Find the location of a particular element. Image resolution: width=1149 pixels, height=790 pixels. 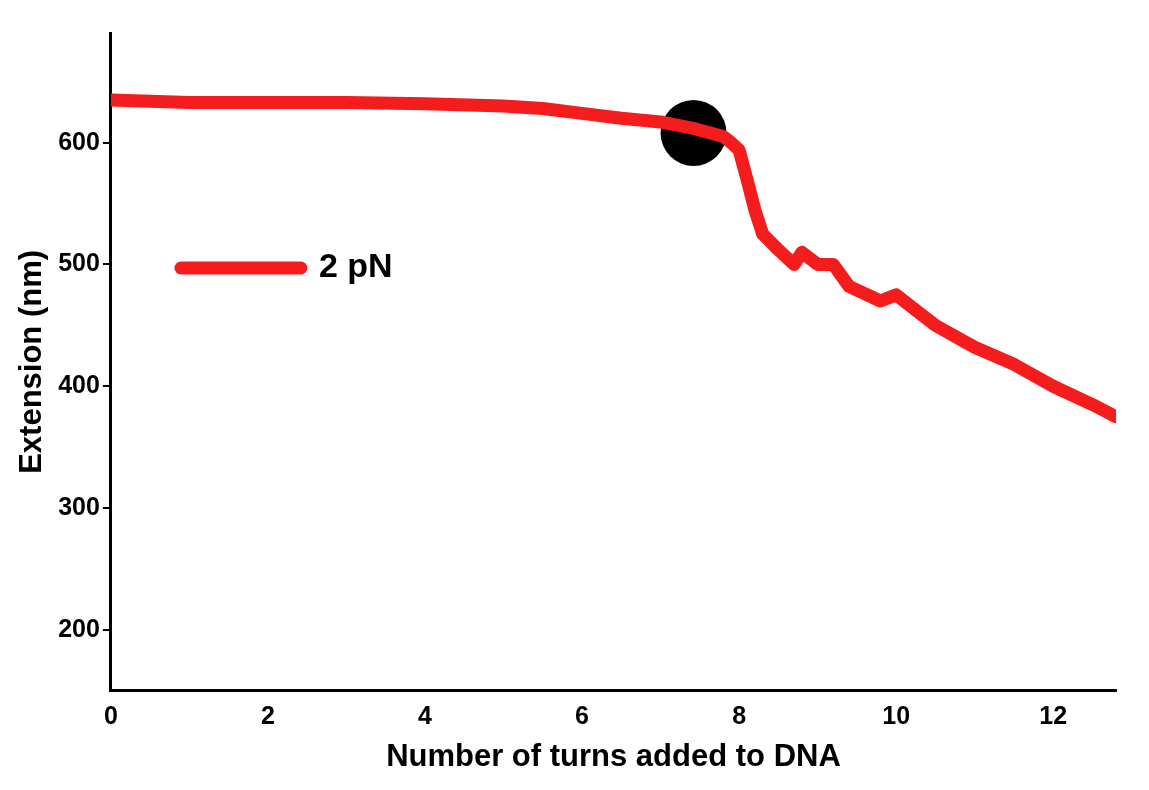

legend-label: 2 pN is located at coordinates (355, 265).